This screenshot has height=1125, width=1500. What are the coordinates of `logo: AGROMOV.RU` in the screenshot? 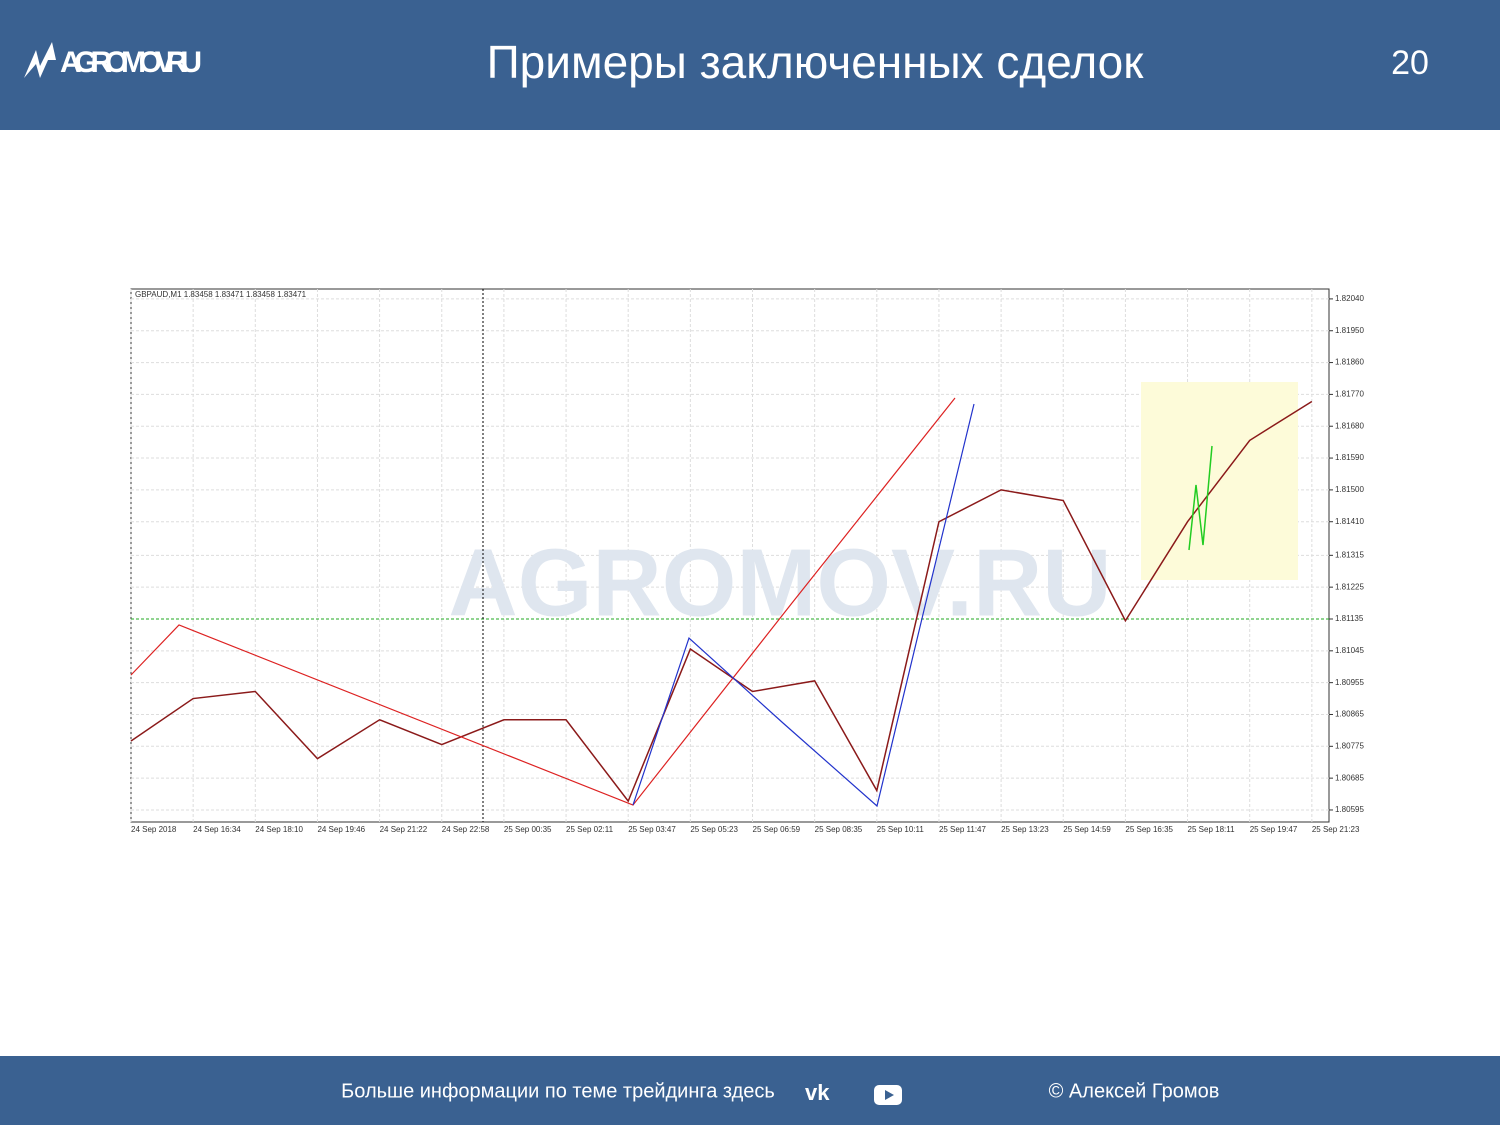 It's located at (131, 62).